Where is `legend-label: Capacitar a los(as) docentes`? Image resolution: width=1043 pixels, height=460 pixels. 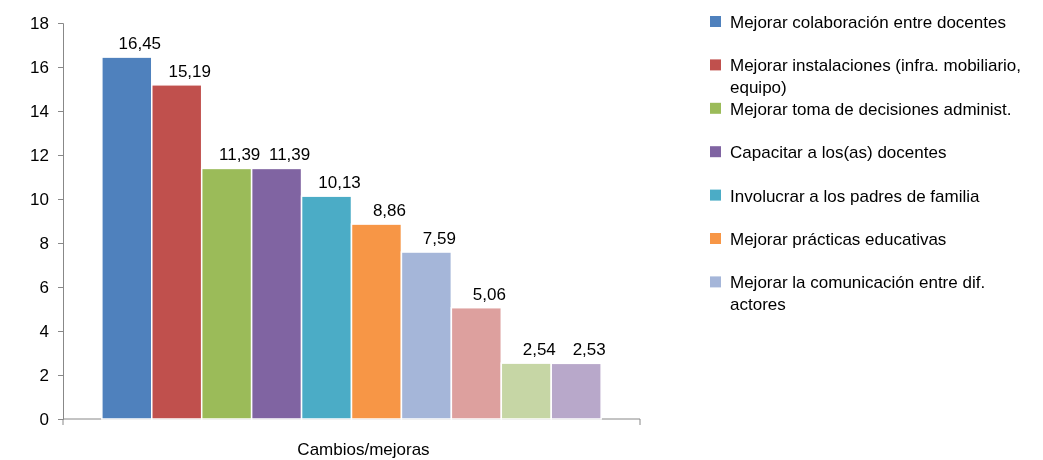
legend-label: Capacitar a los(as) docentes is located at coordinates (838, 153).